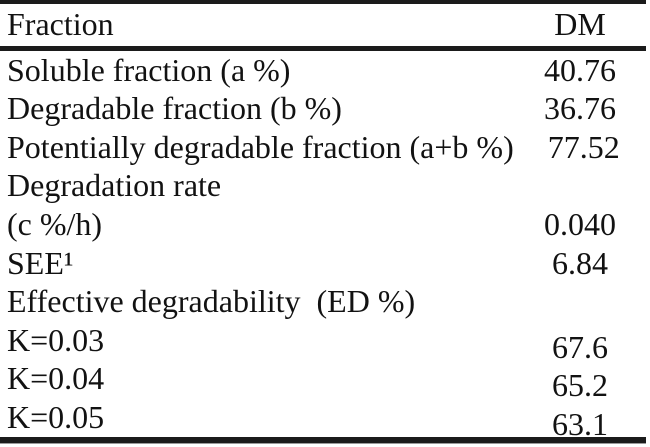  Describe the element at coordinates (60, 24) in the screenshot. I see `header-fraction: Fraction` at that location.